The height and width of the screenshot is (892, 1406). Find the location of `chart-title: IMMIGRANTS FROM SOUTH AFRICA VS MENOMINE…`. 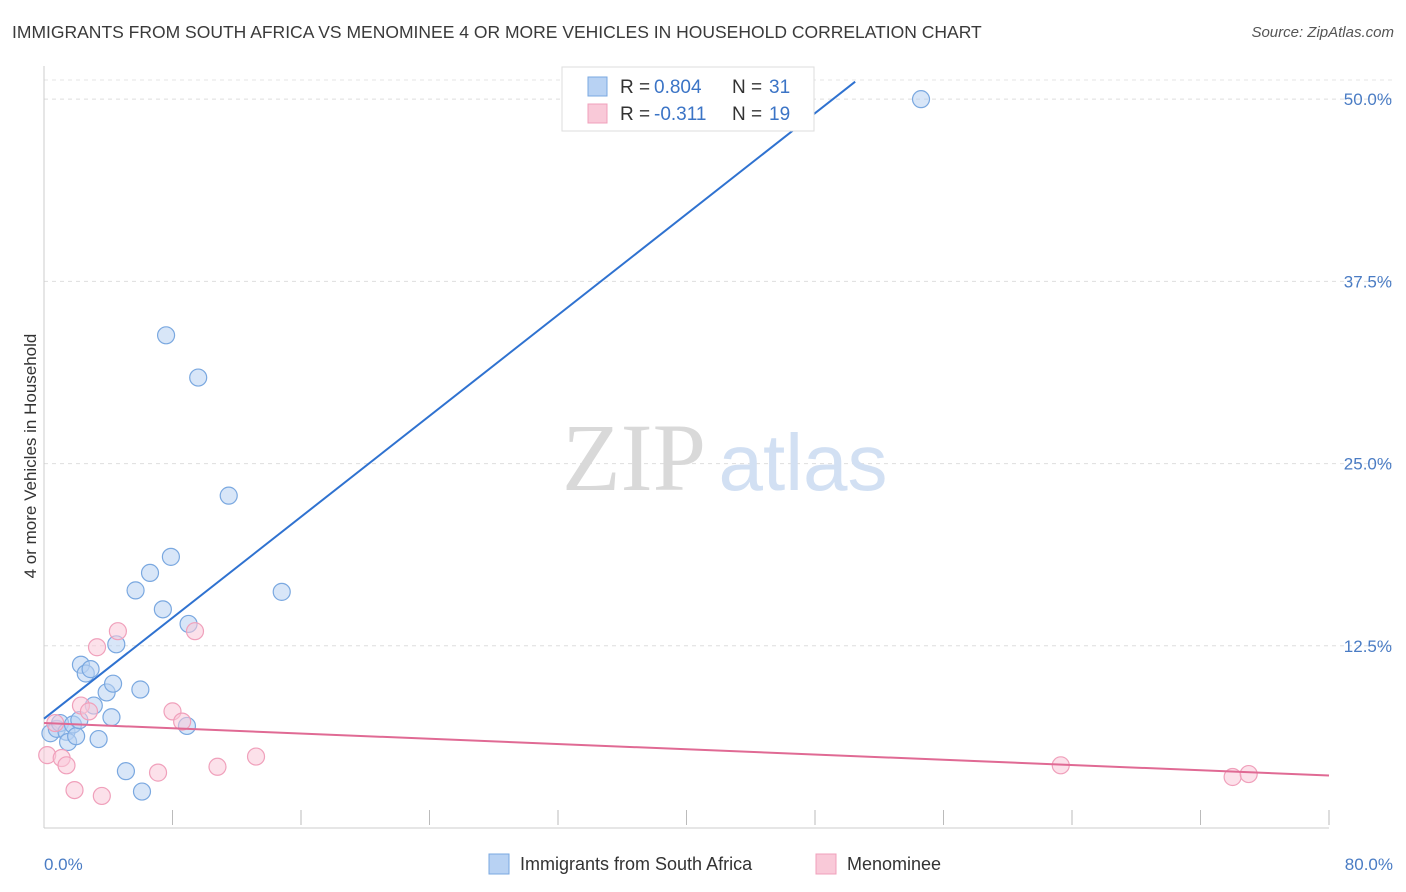

chart-title: IMMIGRANTS FROM SOUTH AFRICA VS MENOMINE… is located at coordinates (497, 32).